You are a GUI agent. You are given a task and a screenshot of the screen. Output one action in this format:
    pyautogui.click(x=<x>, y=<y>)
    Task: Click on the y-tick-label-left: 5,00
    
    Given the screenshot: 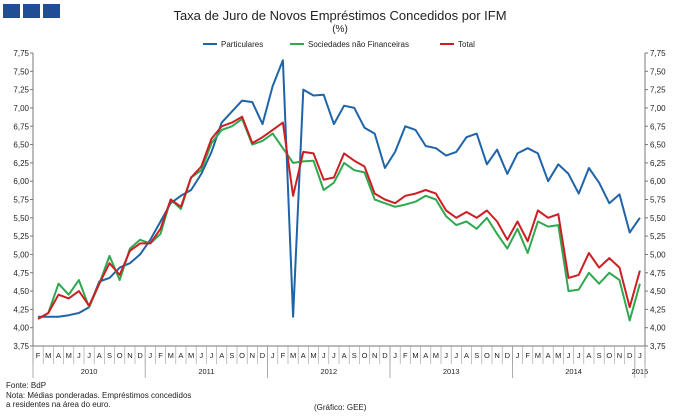 What is the action you would take?
    pyautogui.click(x=21, y=254)
    